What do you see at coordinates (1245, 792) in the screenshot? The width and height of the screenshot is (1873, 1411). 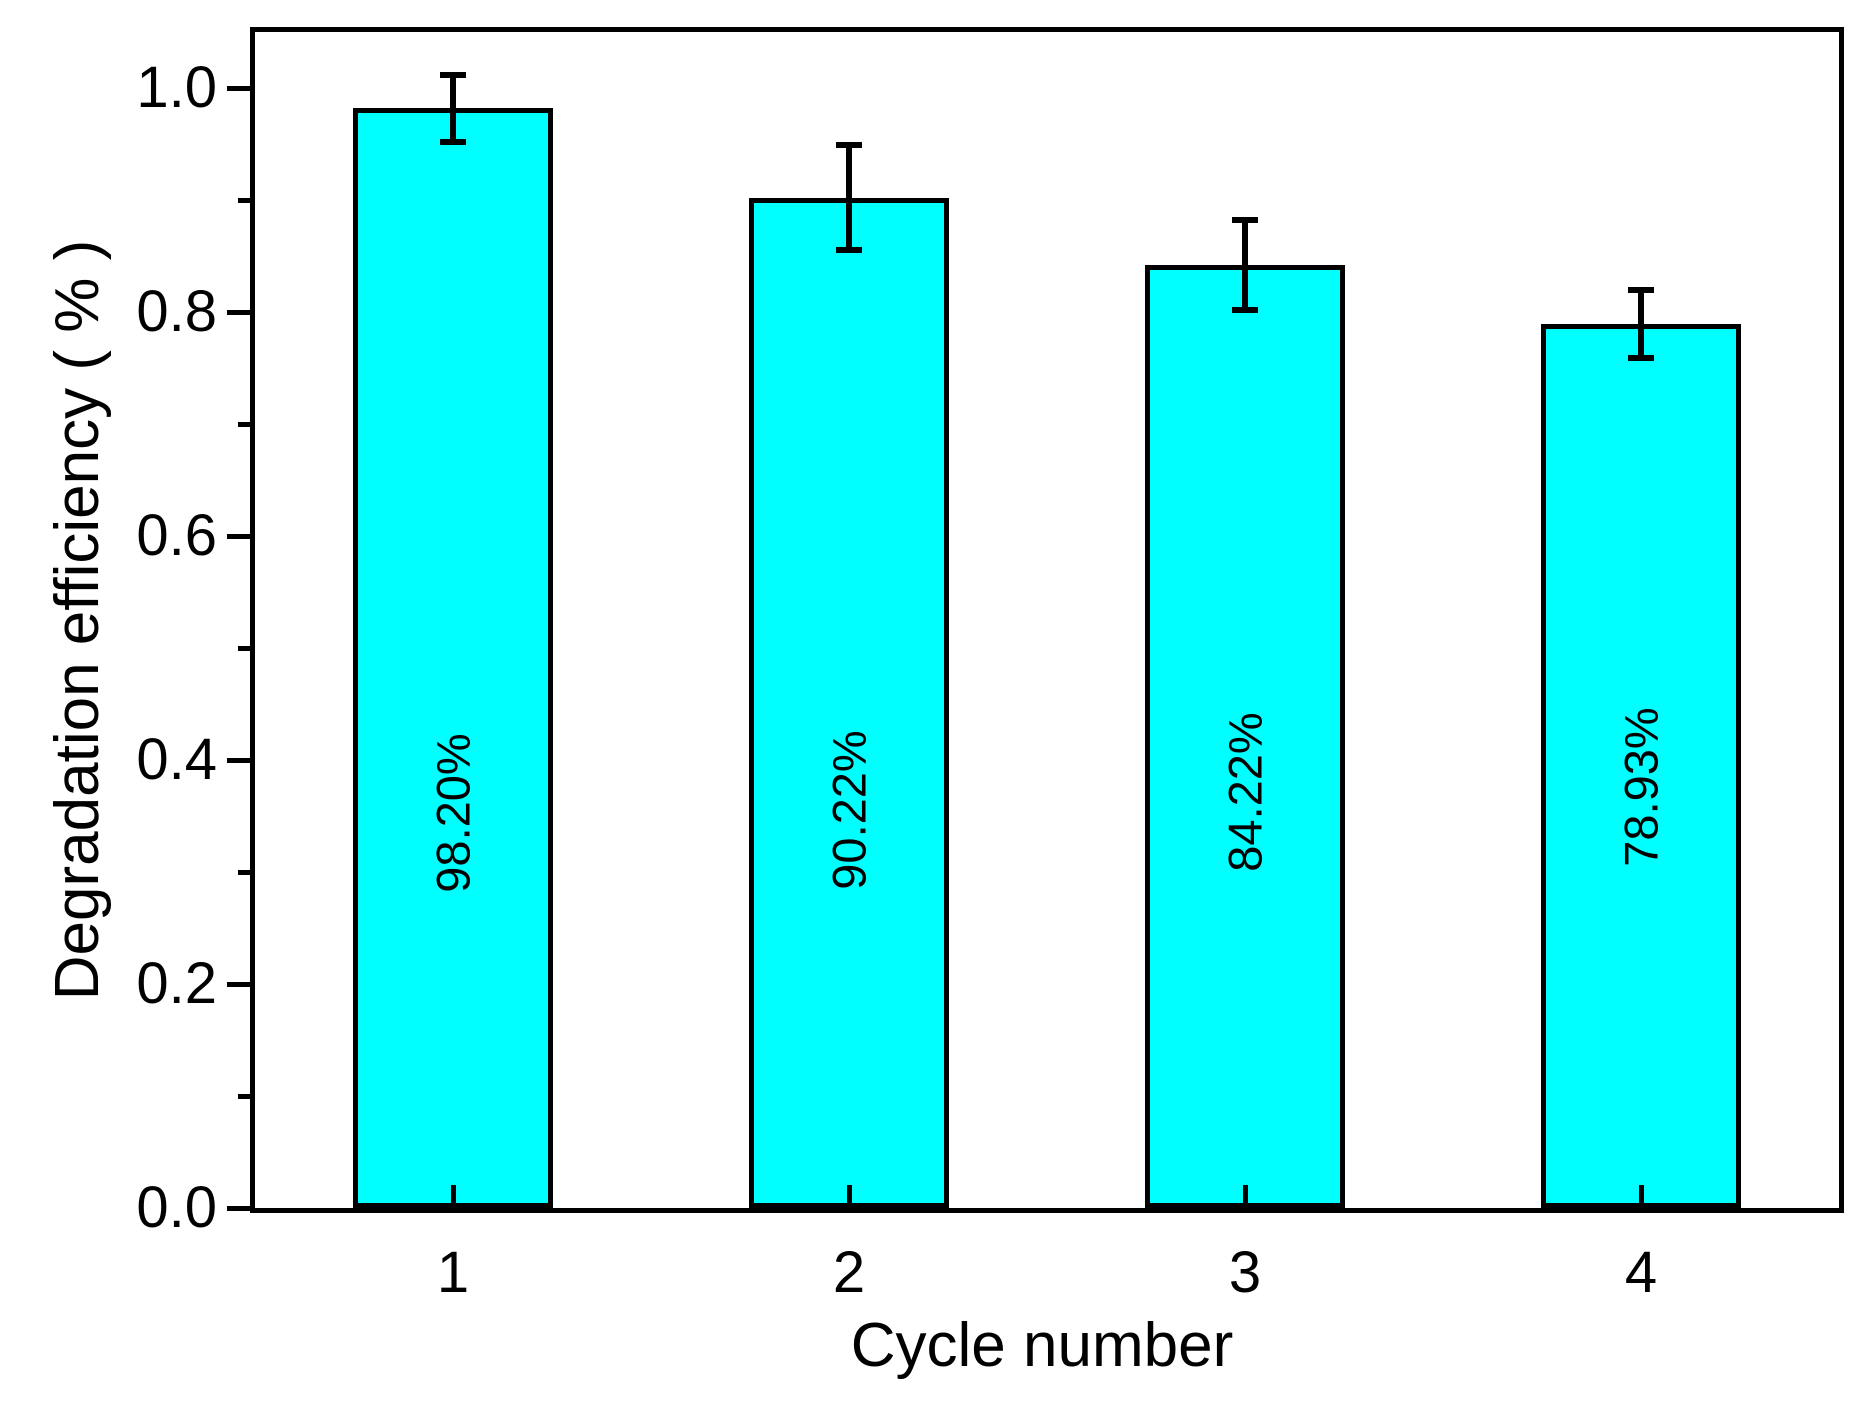 I see `bar-value-label: 84.22%` at bounding box center [1245, 792].